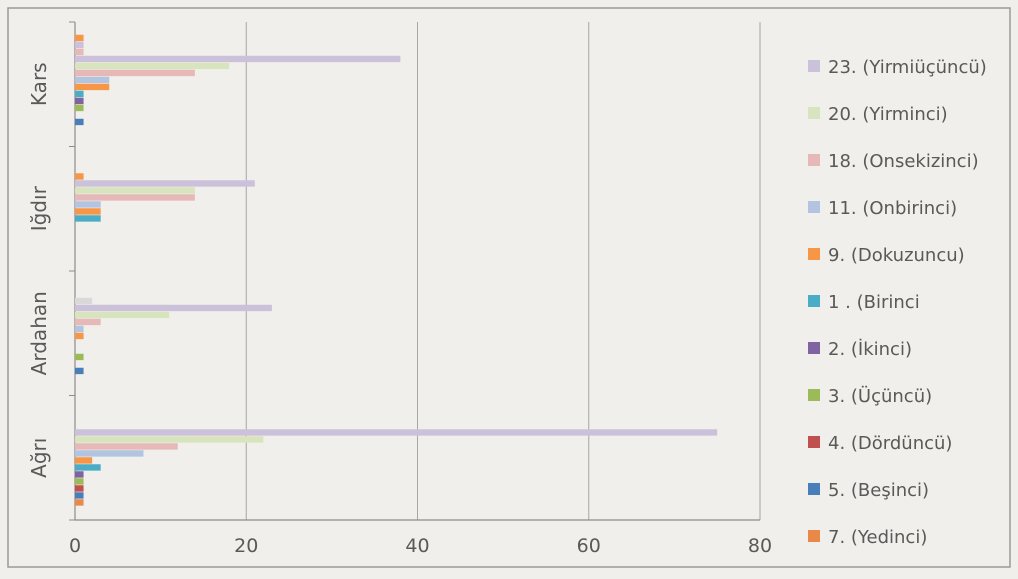 This screenshot has height=579, width=1018. Describe the element at coordinates (892, 208) in the screenshot. I see `legend-label: 11. (Onbirinci)` at that location.